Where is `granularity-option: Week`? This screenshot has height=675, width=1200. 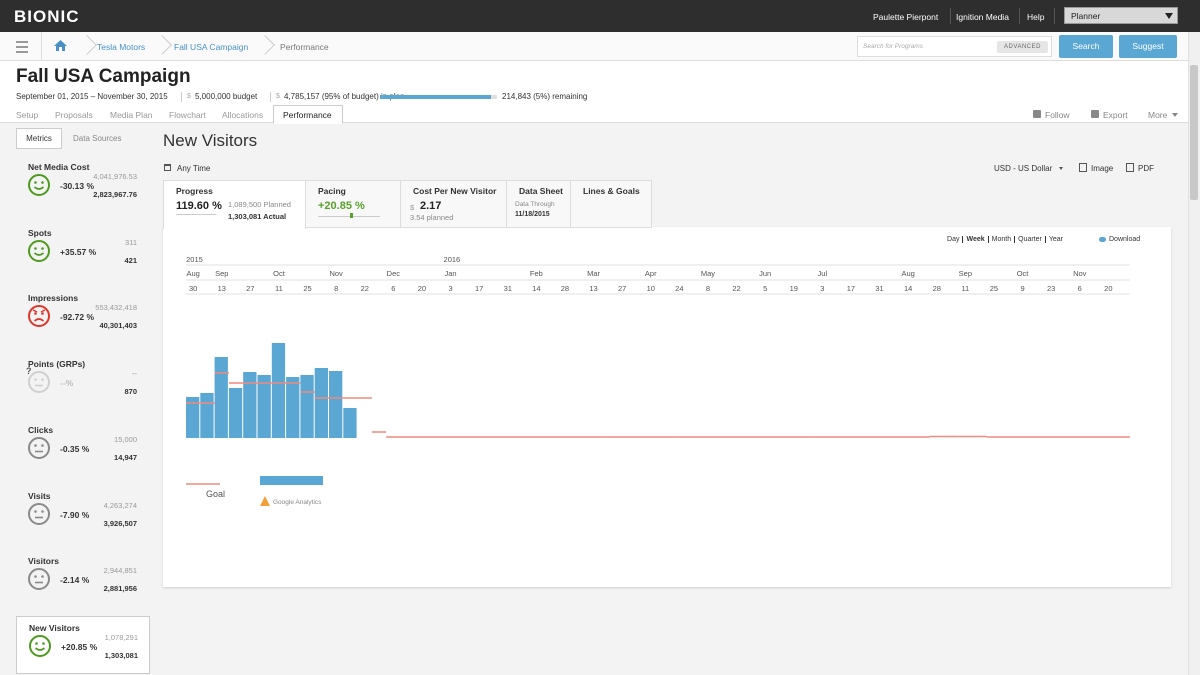 granularity-option: Week is located at coordinates (975, 239).